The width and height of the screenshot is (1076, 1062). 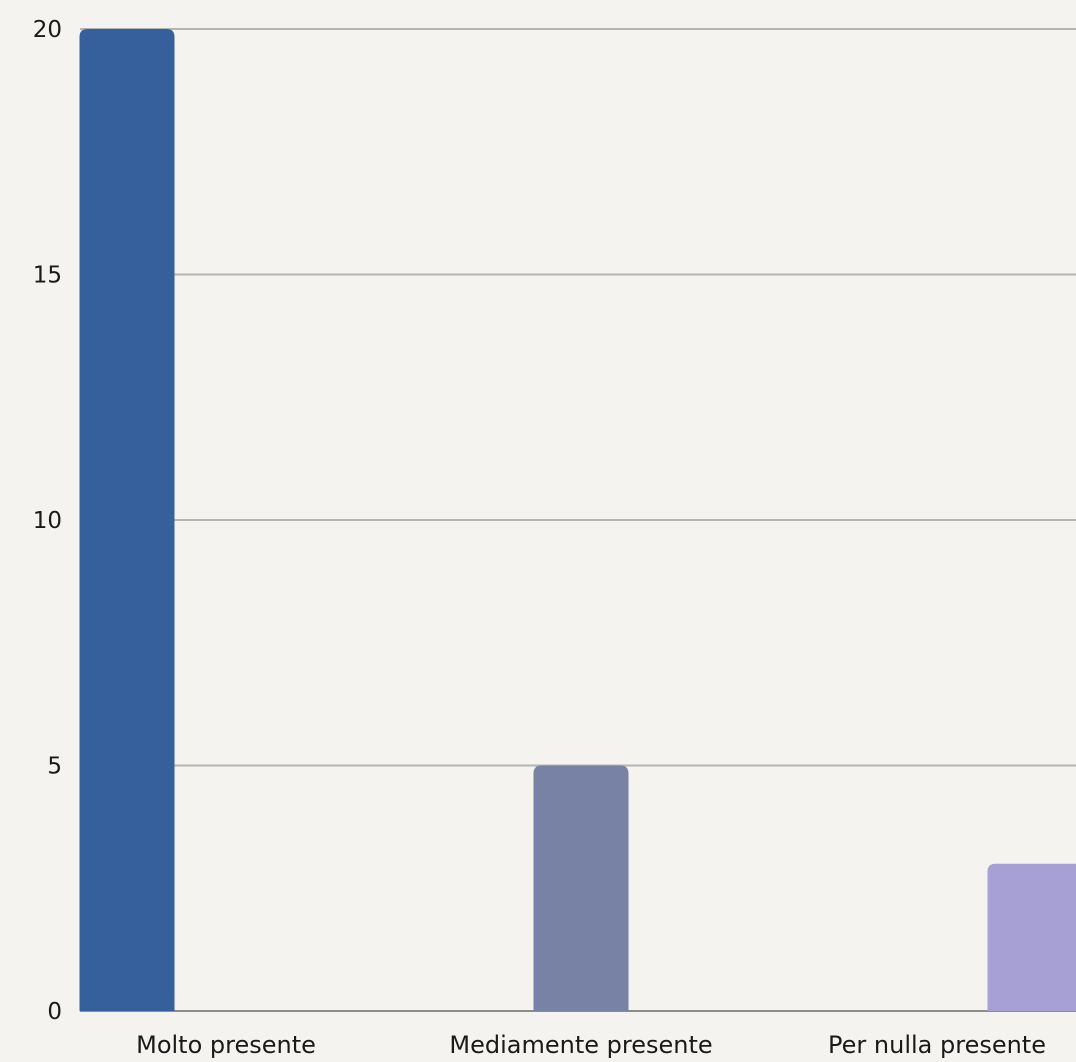 What do you see at coordinates (54, 1012) in the screenshot?
I see `y-tick-label: 0` at bounding box center [54, 1012].